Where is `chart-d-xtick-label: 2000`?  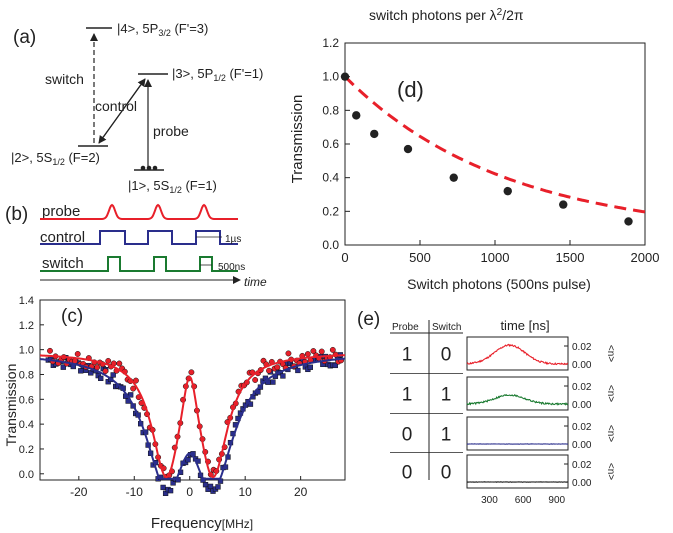
chart-d-xtick-label: 2000 is located at coordinates (645, 257).